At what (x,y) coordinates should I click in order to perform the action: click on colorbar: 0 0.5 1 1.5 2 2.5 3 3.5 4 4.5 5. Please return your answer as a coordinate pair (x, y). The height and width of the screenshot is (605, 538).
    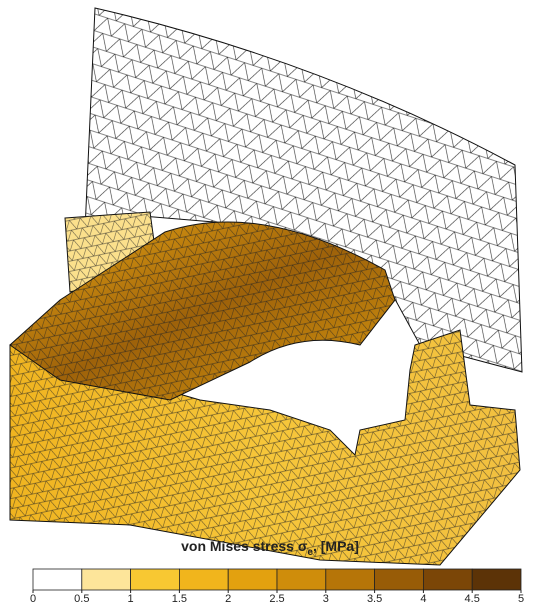
    Looking at the image, I should click on (277, 586).